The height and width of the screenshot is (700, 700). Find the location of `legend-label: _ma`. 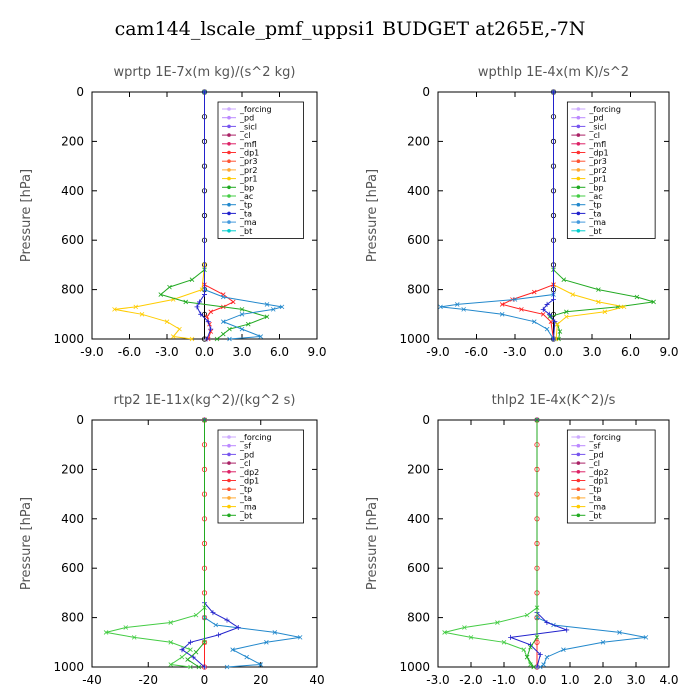

legend-label: _ma is located at coordinates (248, 507).